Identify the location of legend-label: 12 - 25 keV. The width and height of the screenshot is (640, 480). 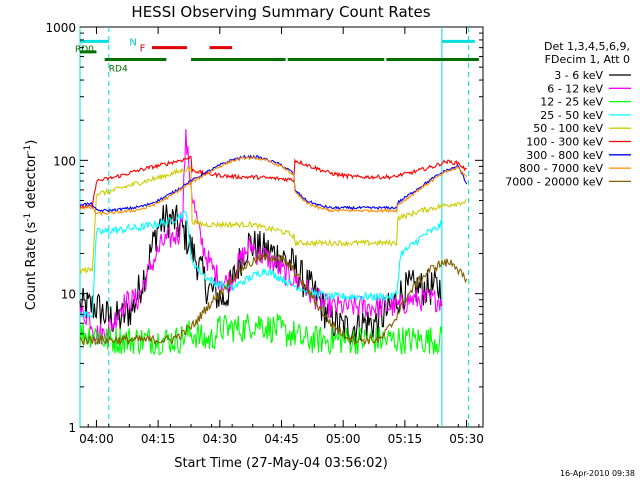
(571, 102).